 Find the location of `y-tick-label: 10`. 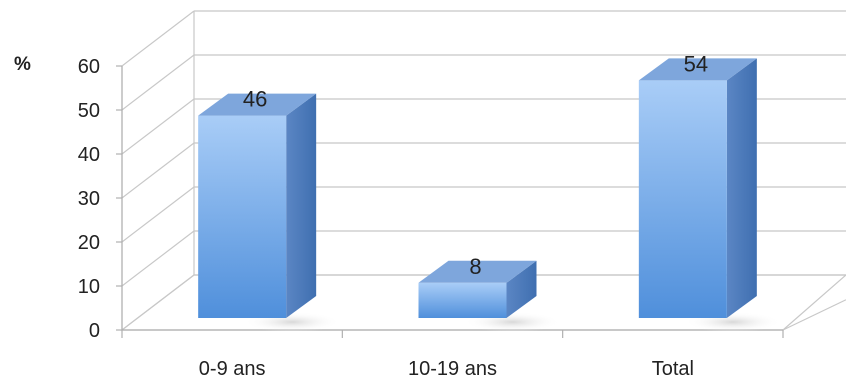

y-tick-label: 10 is located at coordinates (89, 287).